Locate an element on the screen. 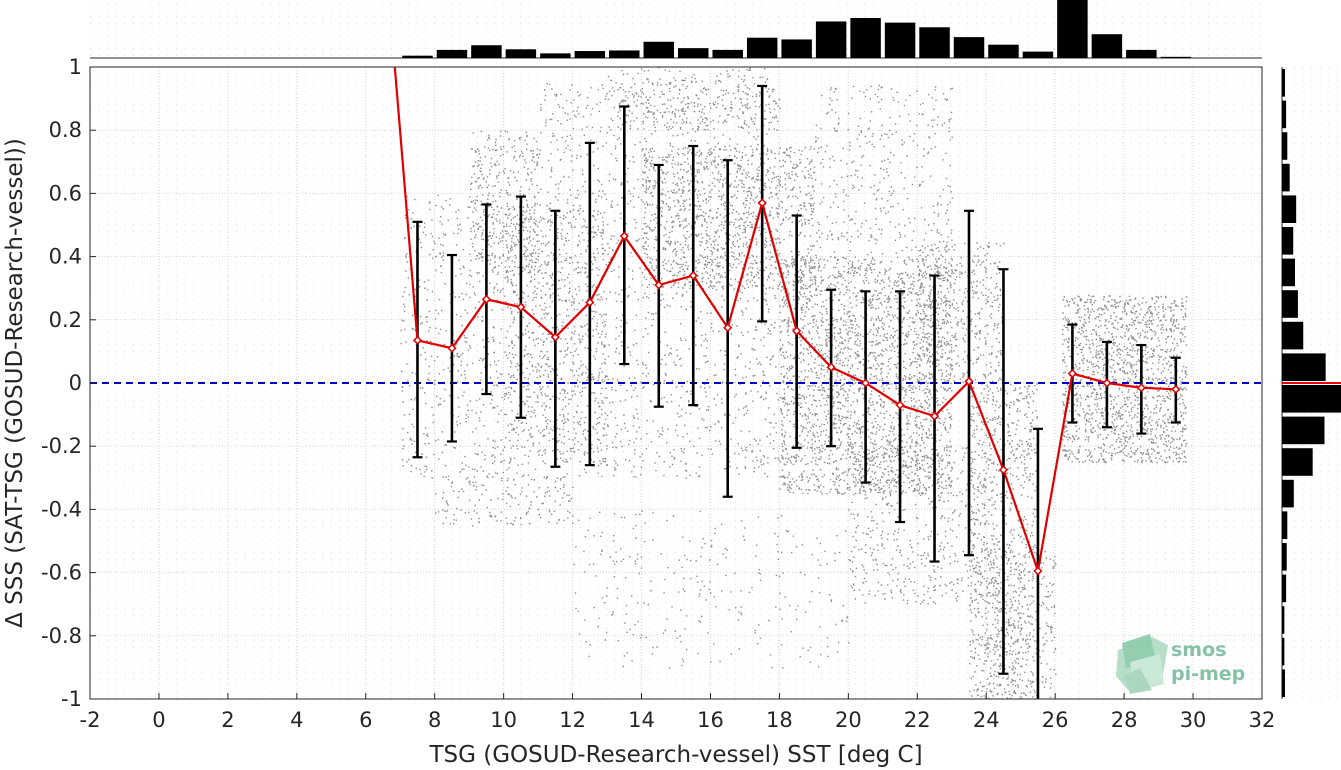 The height and width of the screenshot is (770, 1341). x-tick-label-13: 24 is located at coordinates (986, 720).